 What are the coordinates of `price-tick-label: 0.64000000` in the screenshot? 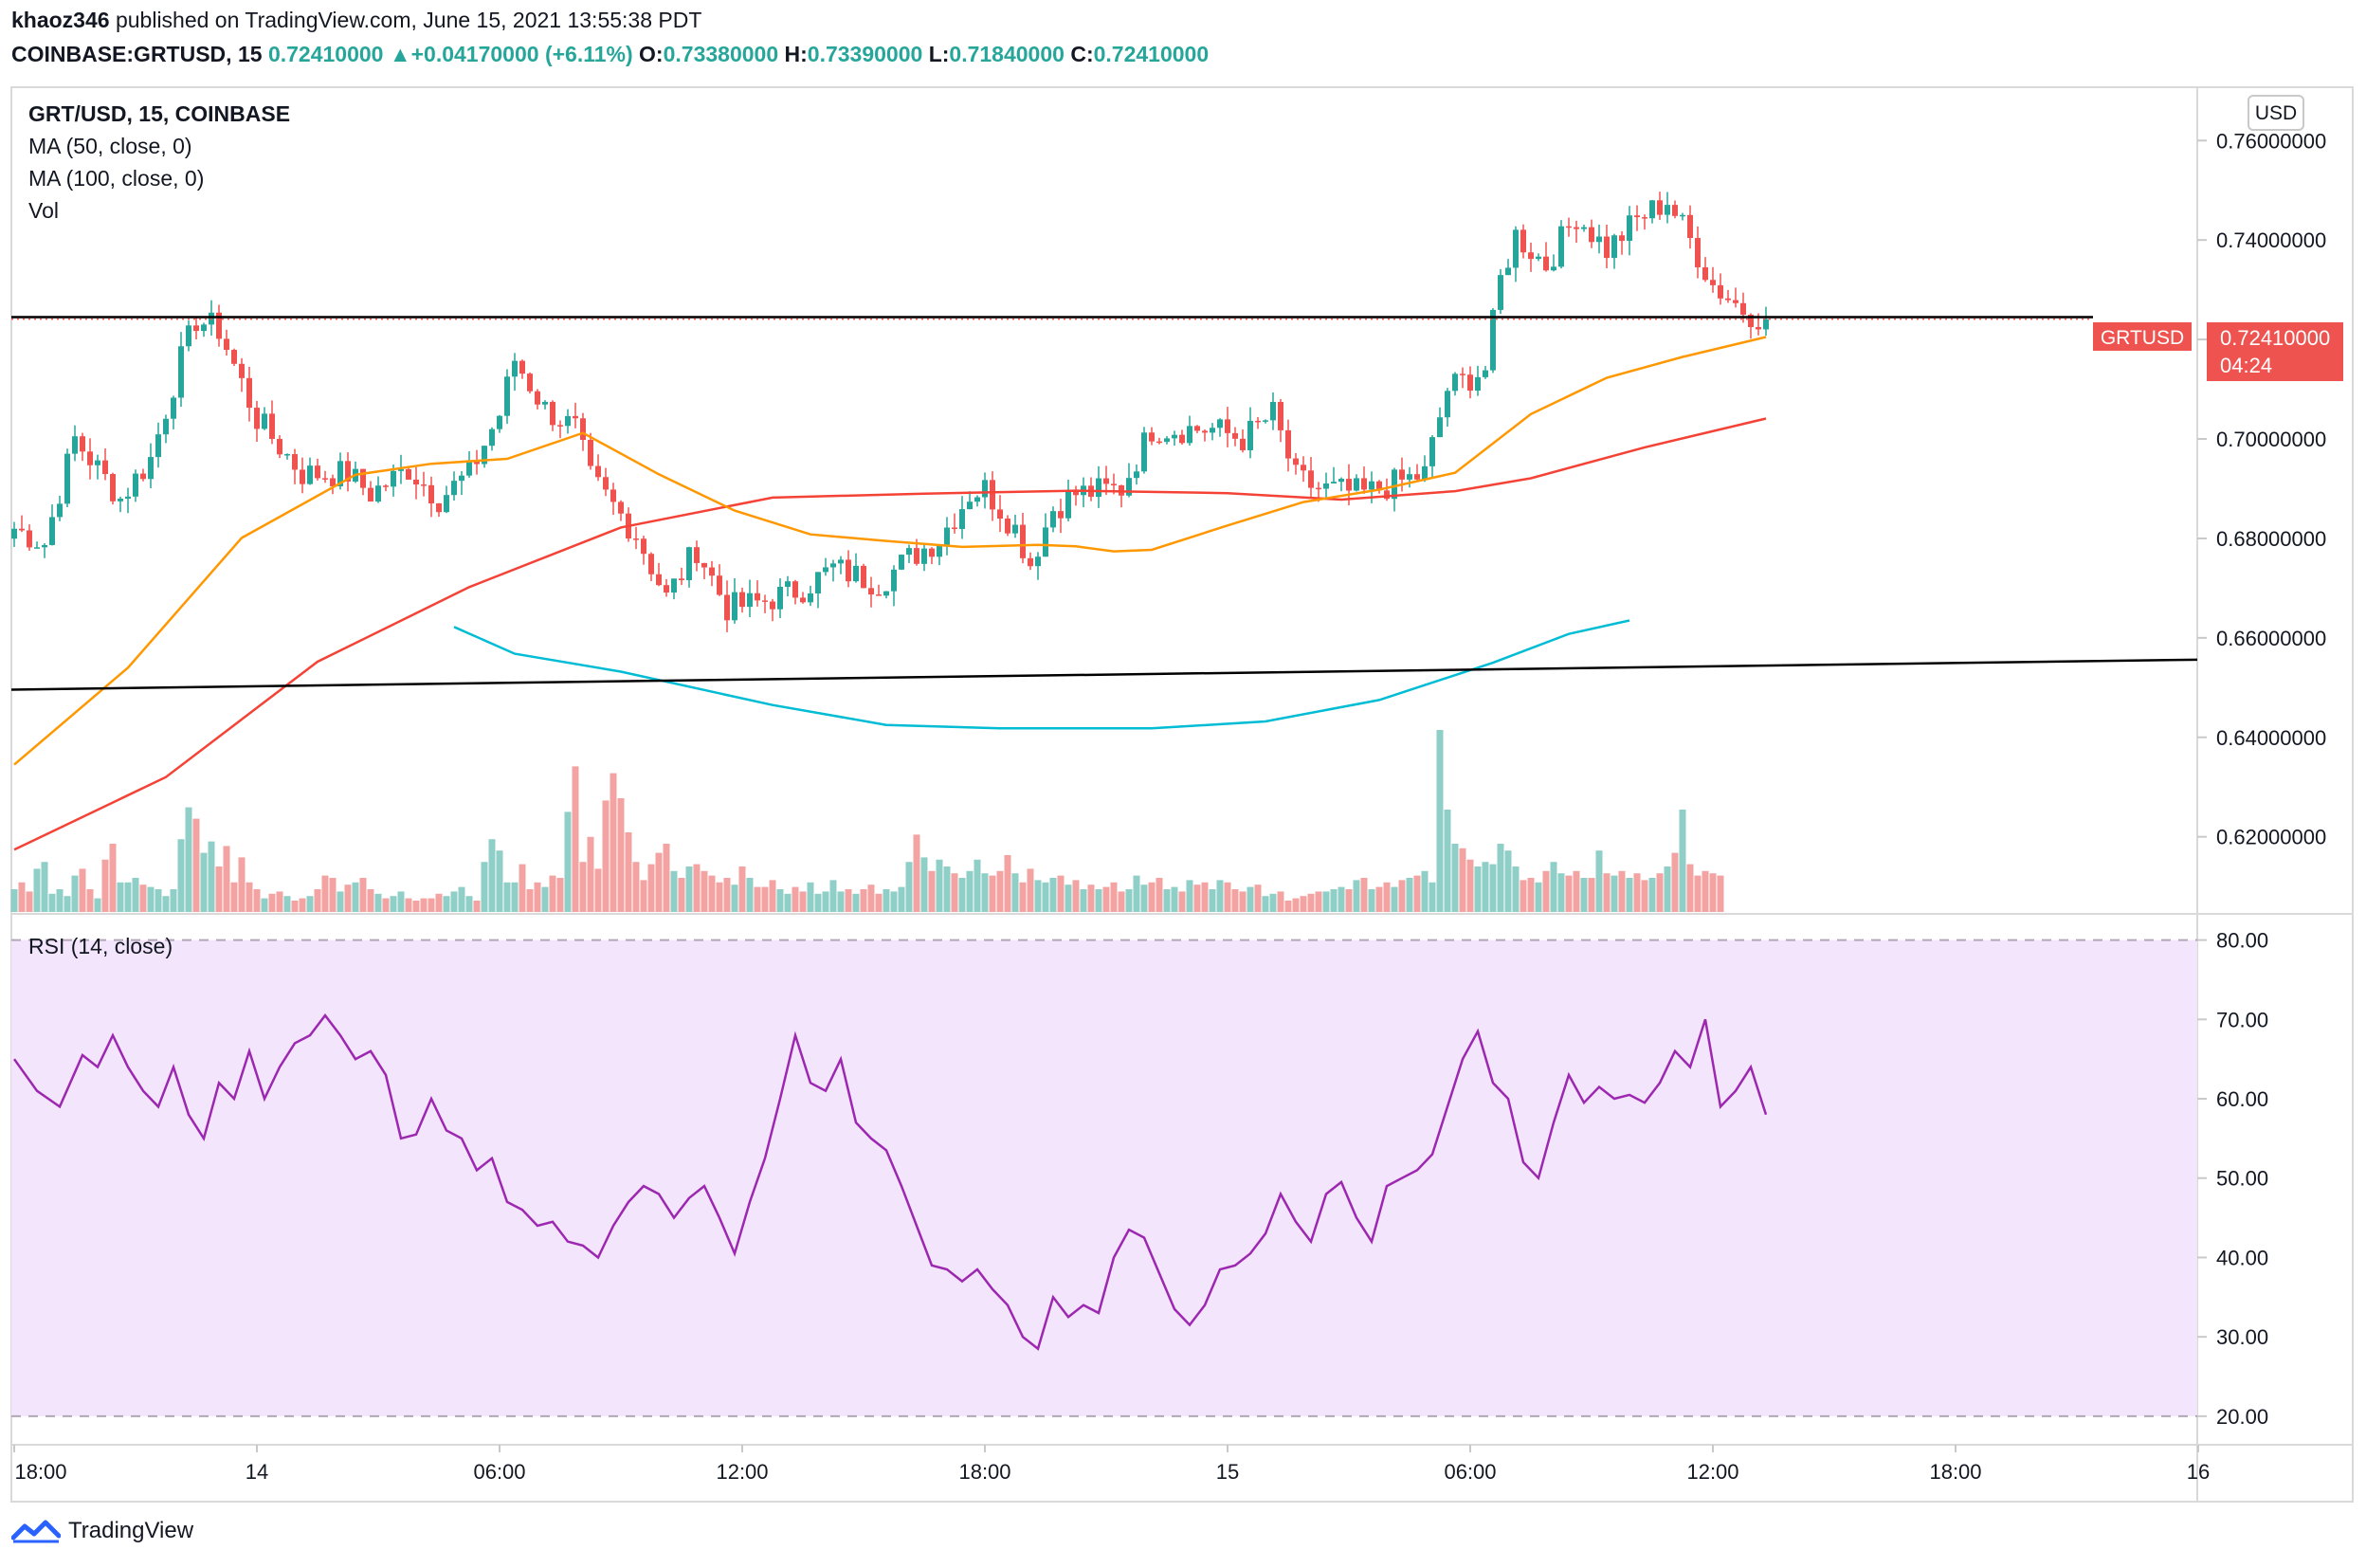 It's located at (2271, 738).